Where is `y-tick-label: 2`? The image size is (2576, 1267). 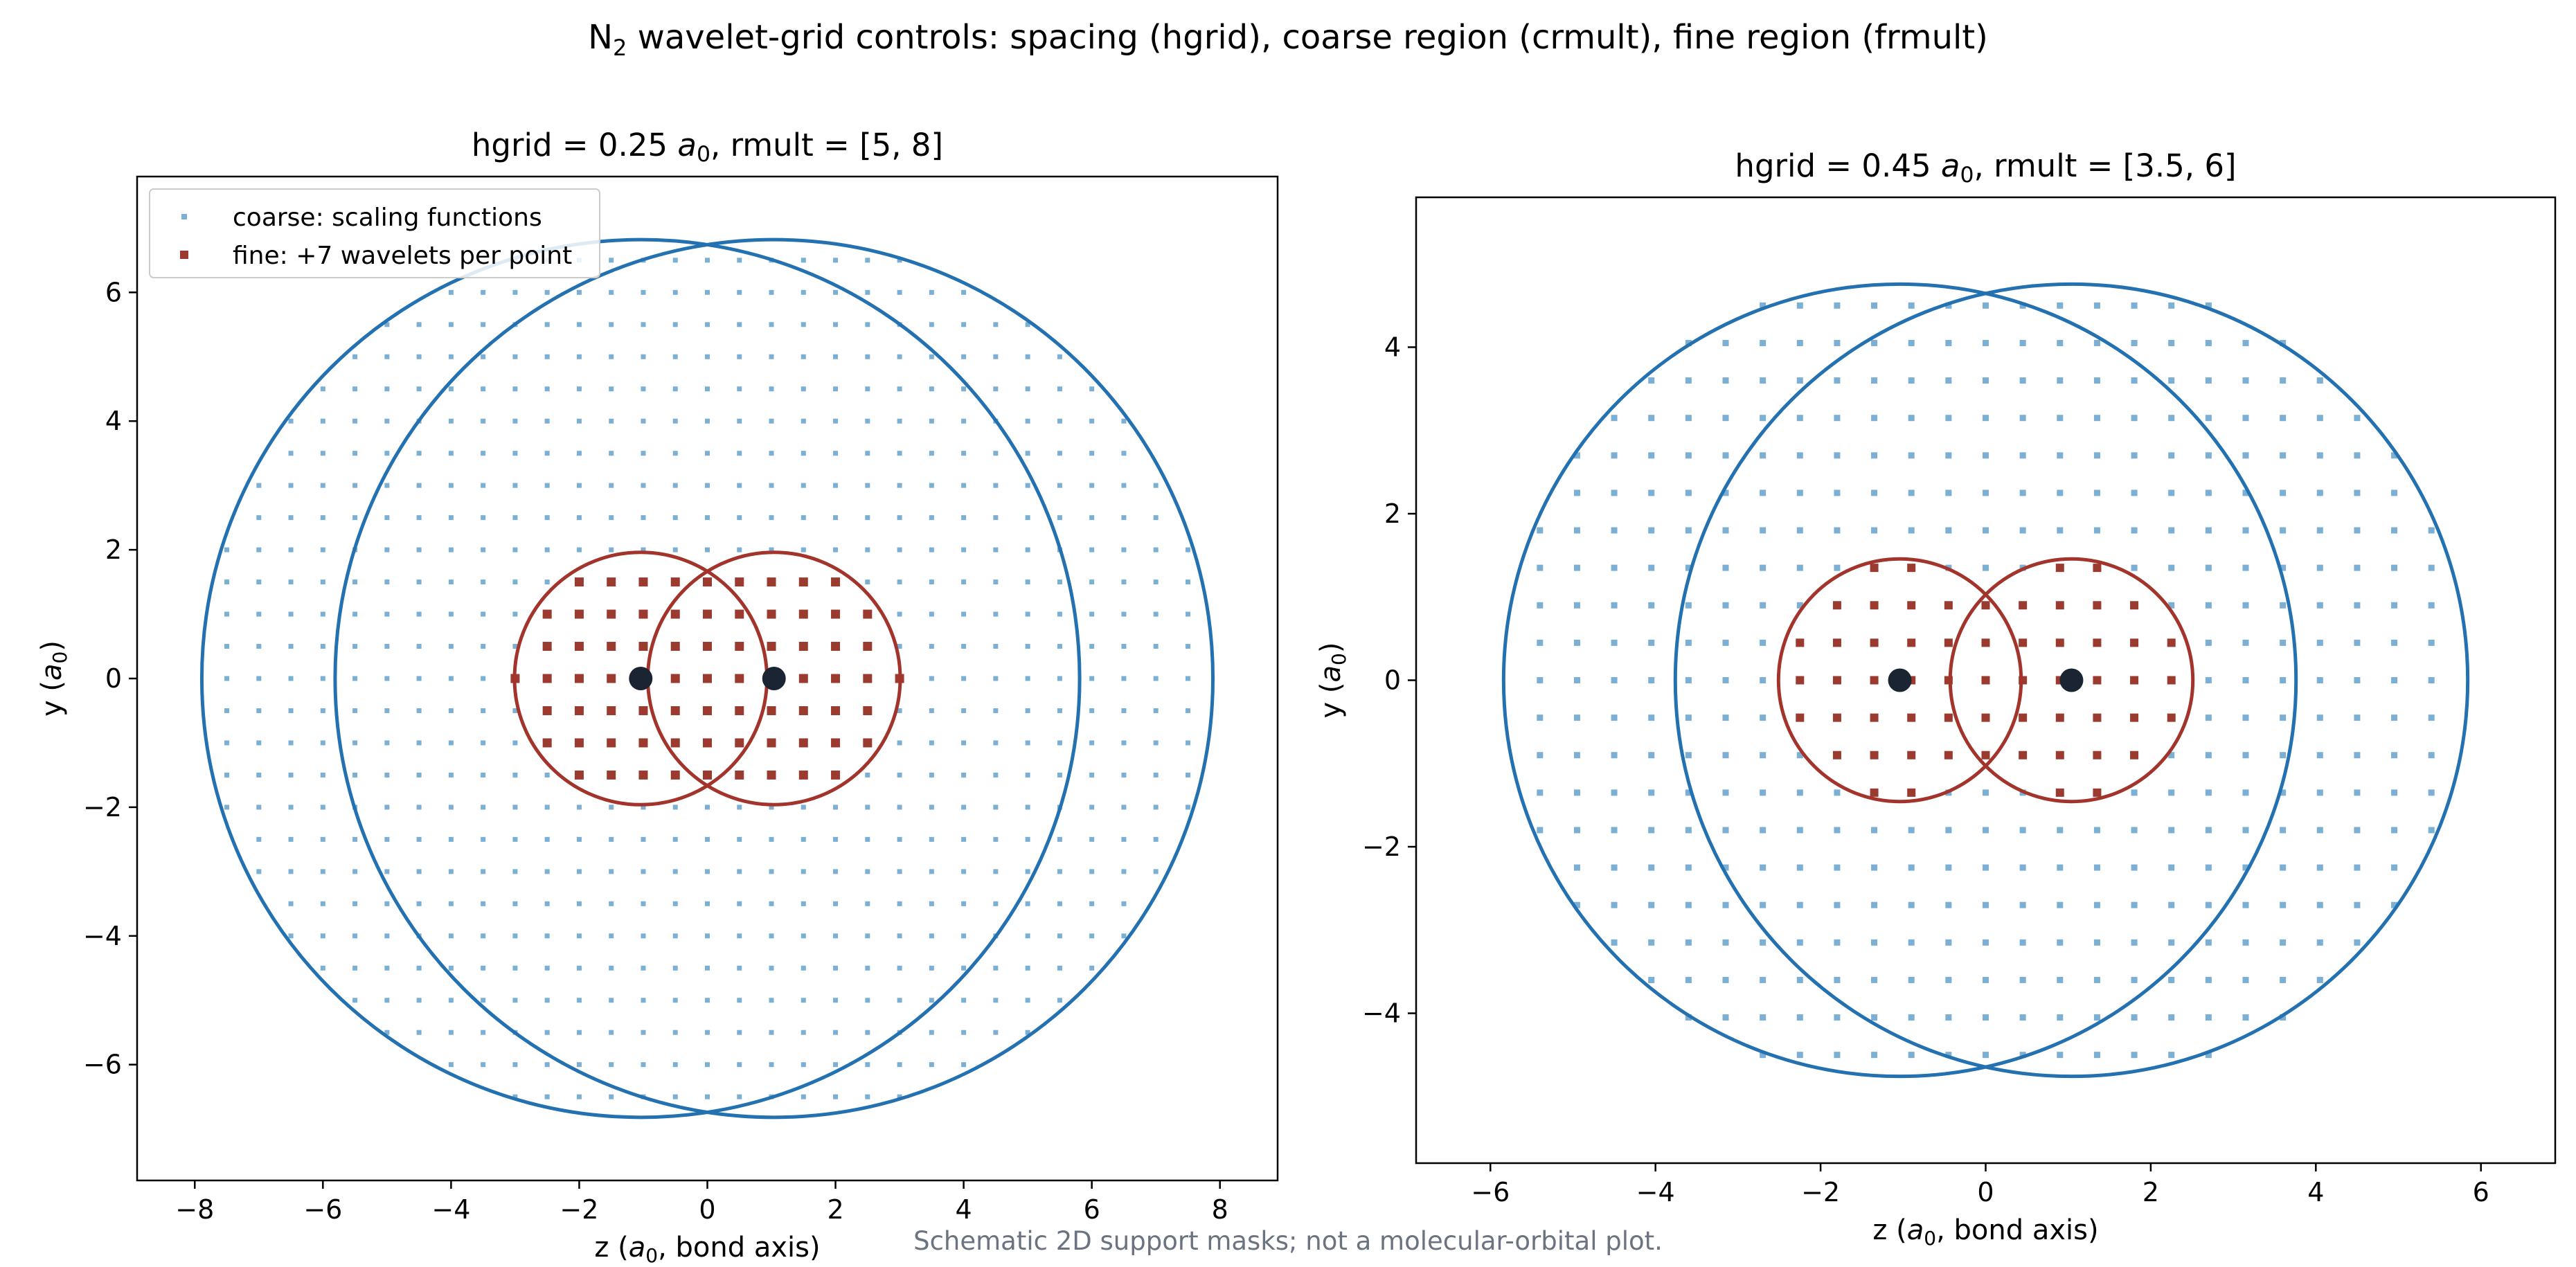
y-tick-label: 2 is located at coordinates (1392, 513).